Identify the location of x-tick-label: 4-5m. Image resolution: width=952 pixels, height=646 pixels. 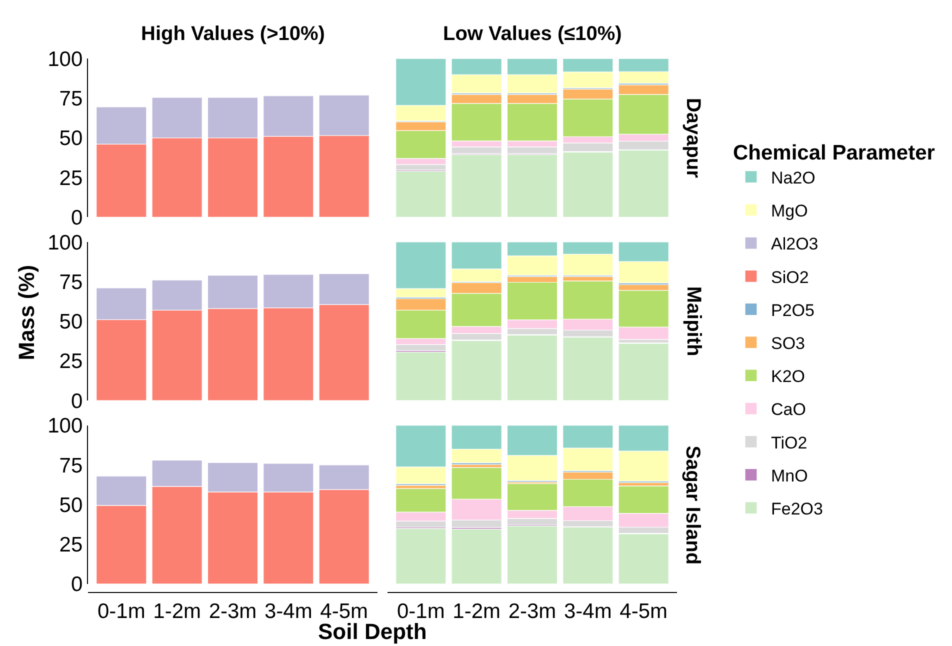
(644, 612).